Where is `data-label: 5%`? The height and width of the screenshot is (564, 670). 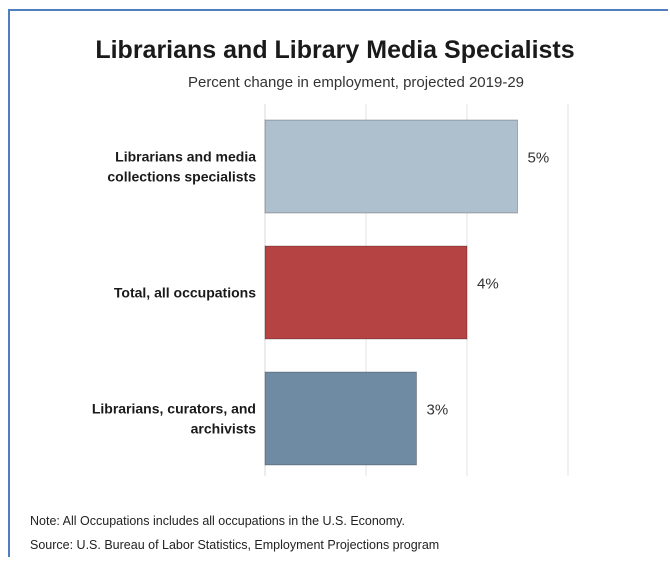 data-label: 5% is located at coordinates (539, 158).